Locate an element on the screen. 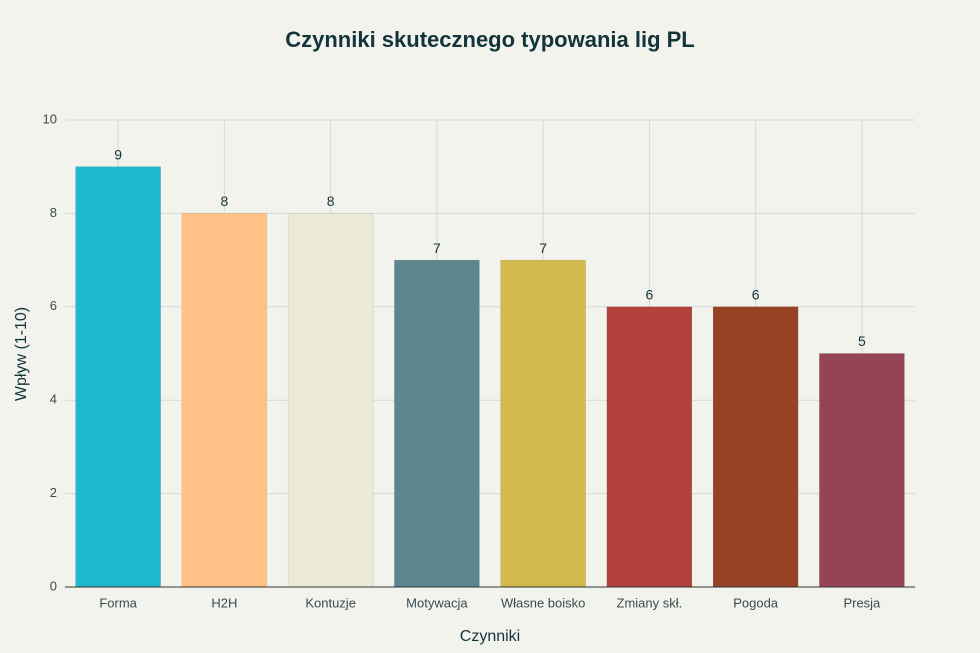  y-tick-label: 10 is located at coordinates (50, 118).